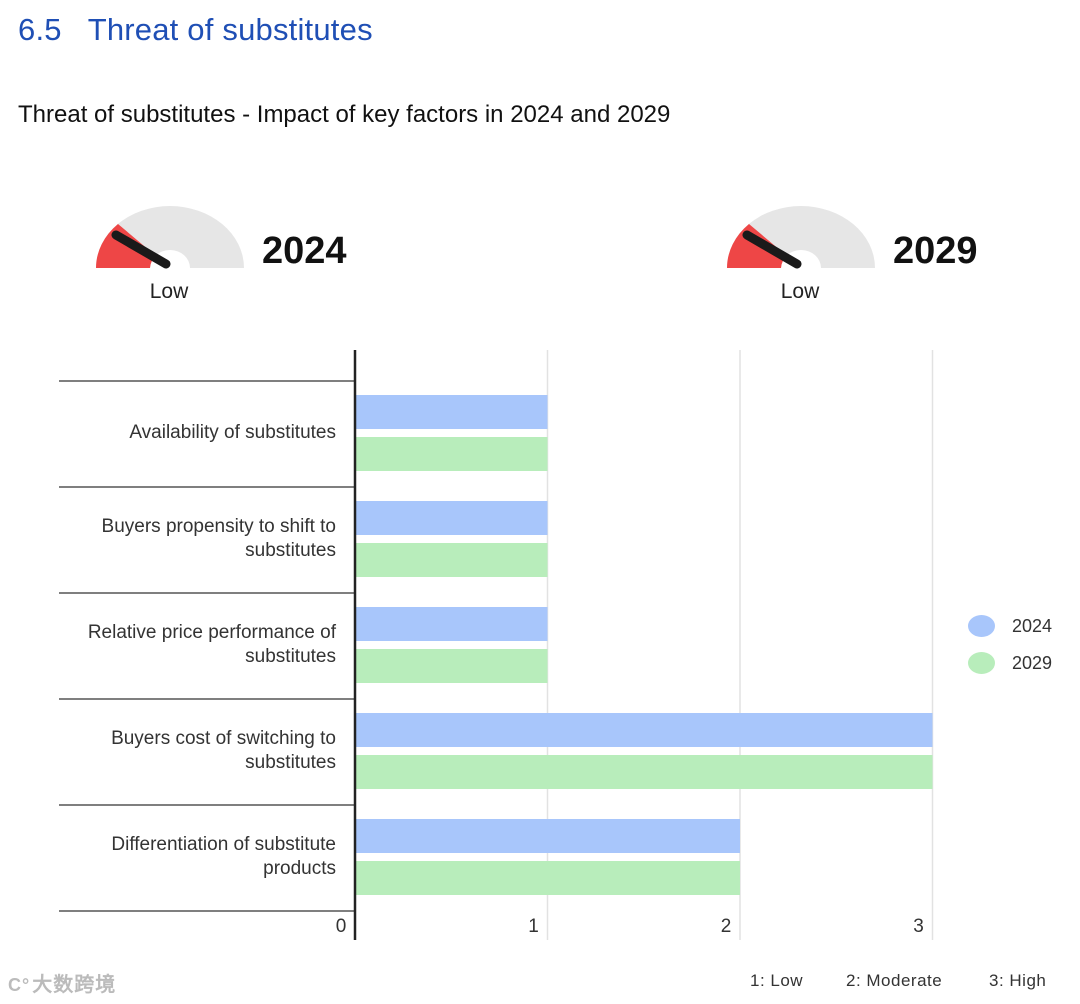 This screenshot has width=1080, height=1004. I want to click on category-label: Availability of substitutes, so click(186, 433).